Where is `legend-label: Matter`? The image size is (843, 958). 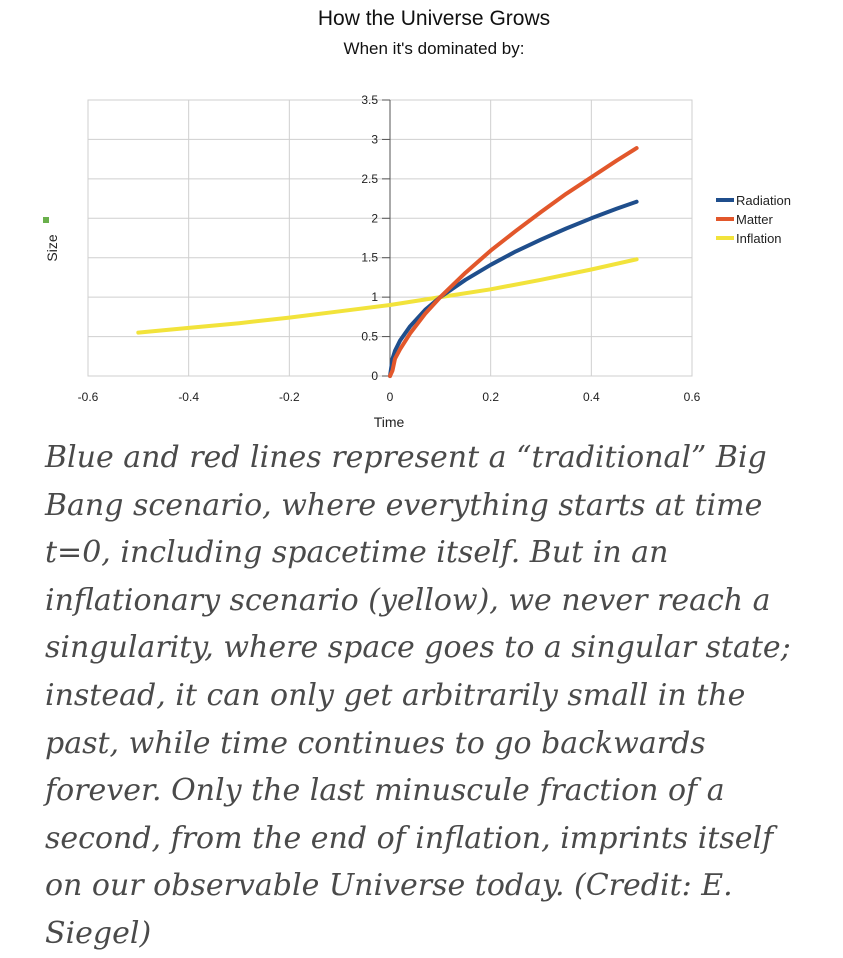
legend-label: Matter is located at coordinates (755, 219).